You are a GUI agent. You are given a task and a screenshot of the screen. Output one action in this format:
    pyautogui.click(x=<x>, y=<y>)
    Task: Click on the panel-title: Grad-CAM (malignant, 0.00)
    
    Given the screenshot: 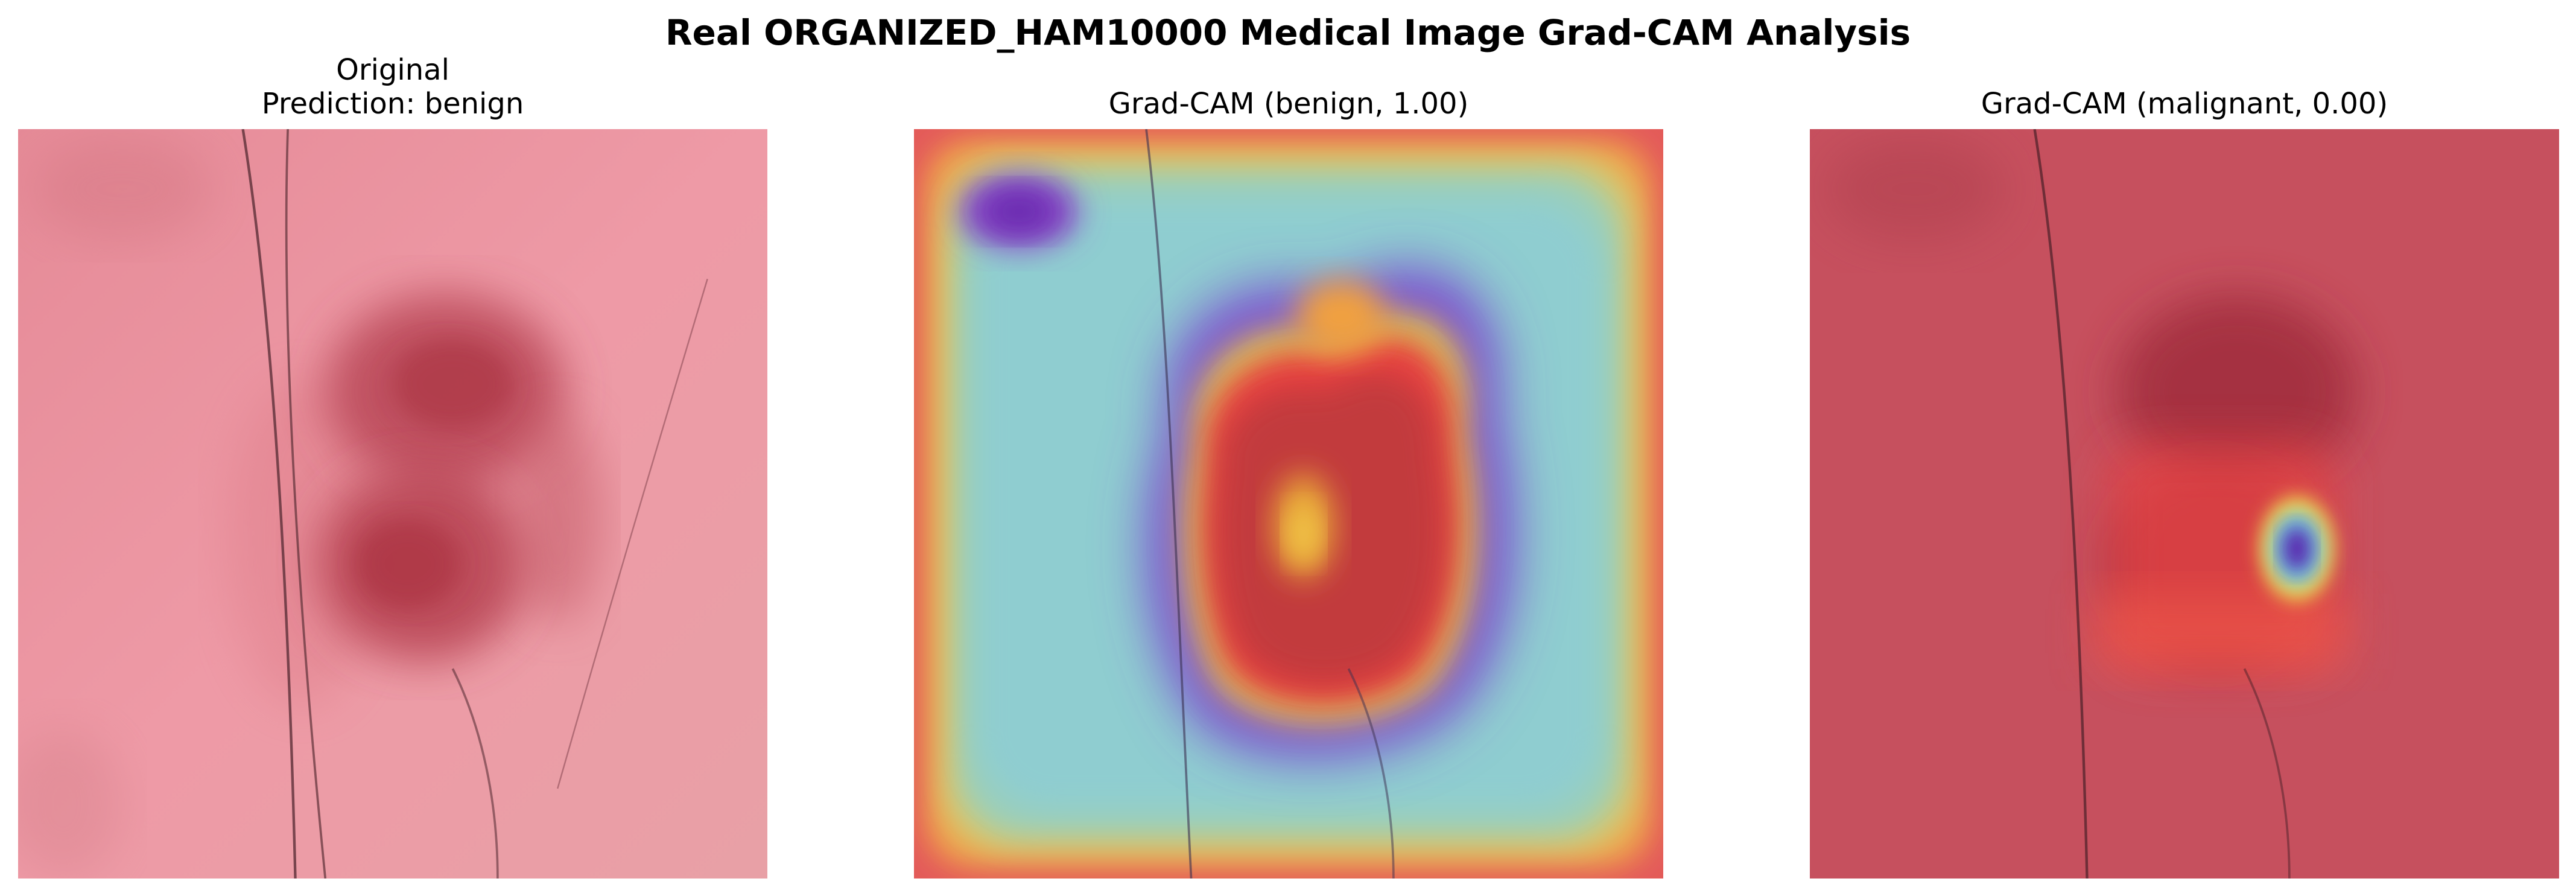 What is the action you would take?
    pyautogui.click(x=2184, y=86)
    